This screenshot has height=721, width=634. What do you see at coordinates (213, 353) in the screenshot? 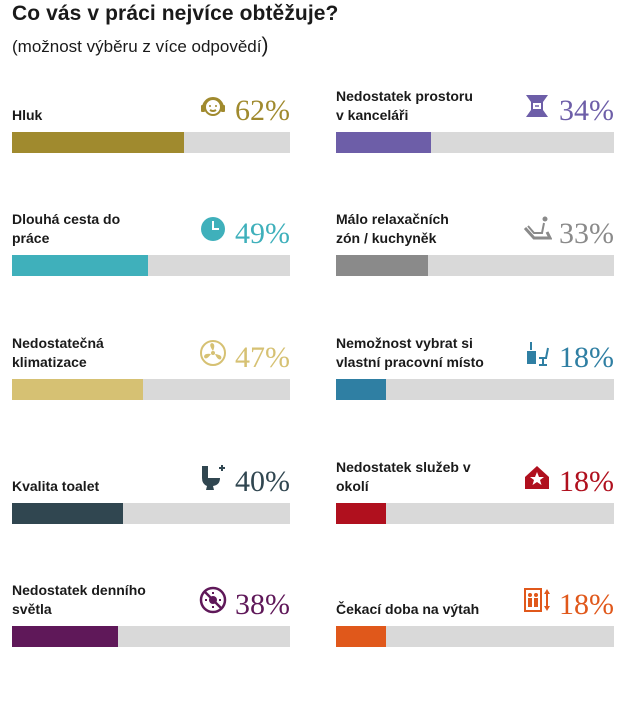
I see `fan-icon` at bounding box center [213, 353].